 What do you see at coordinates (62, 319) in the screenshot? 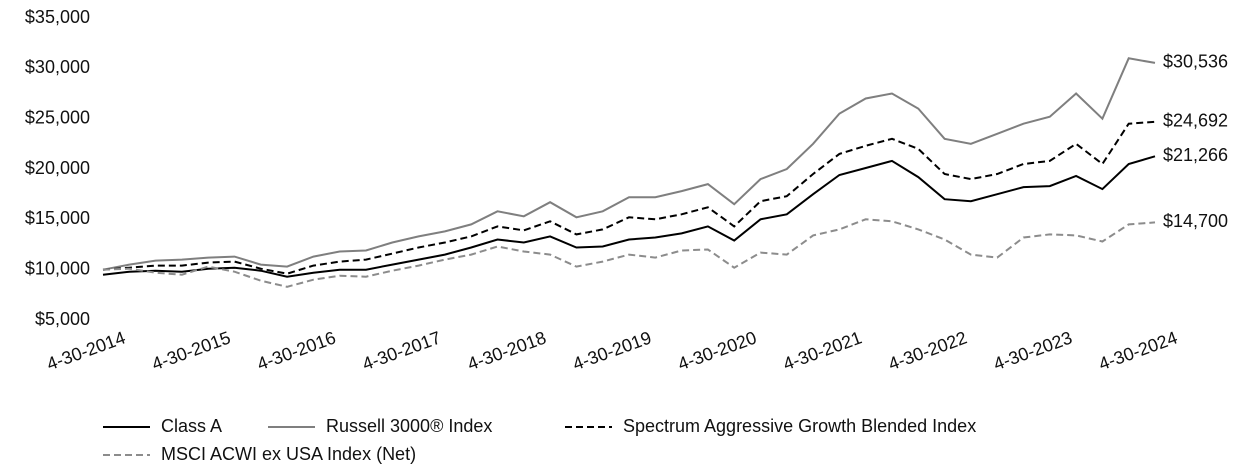
I see `y-tick-label: $5,000` at bounding box center [62, 319].